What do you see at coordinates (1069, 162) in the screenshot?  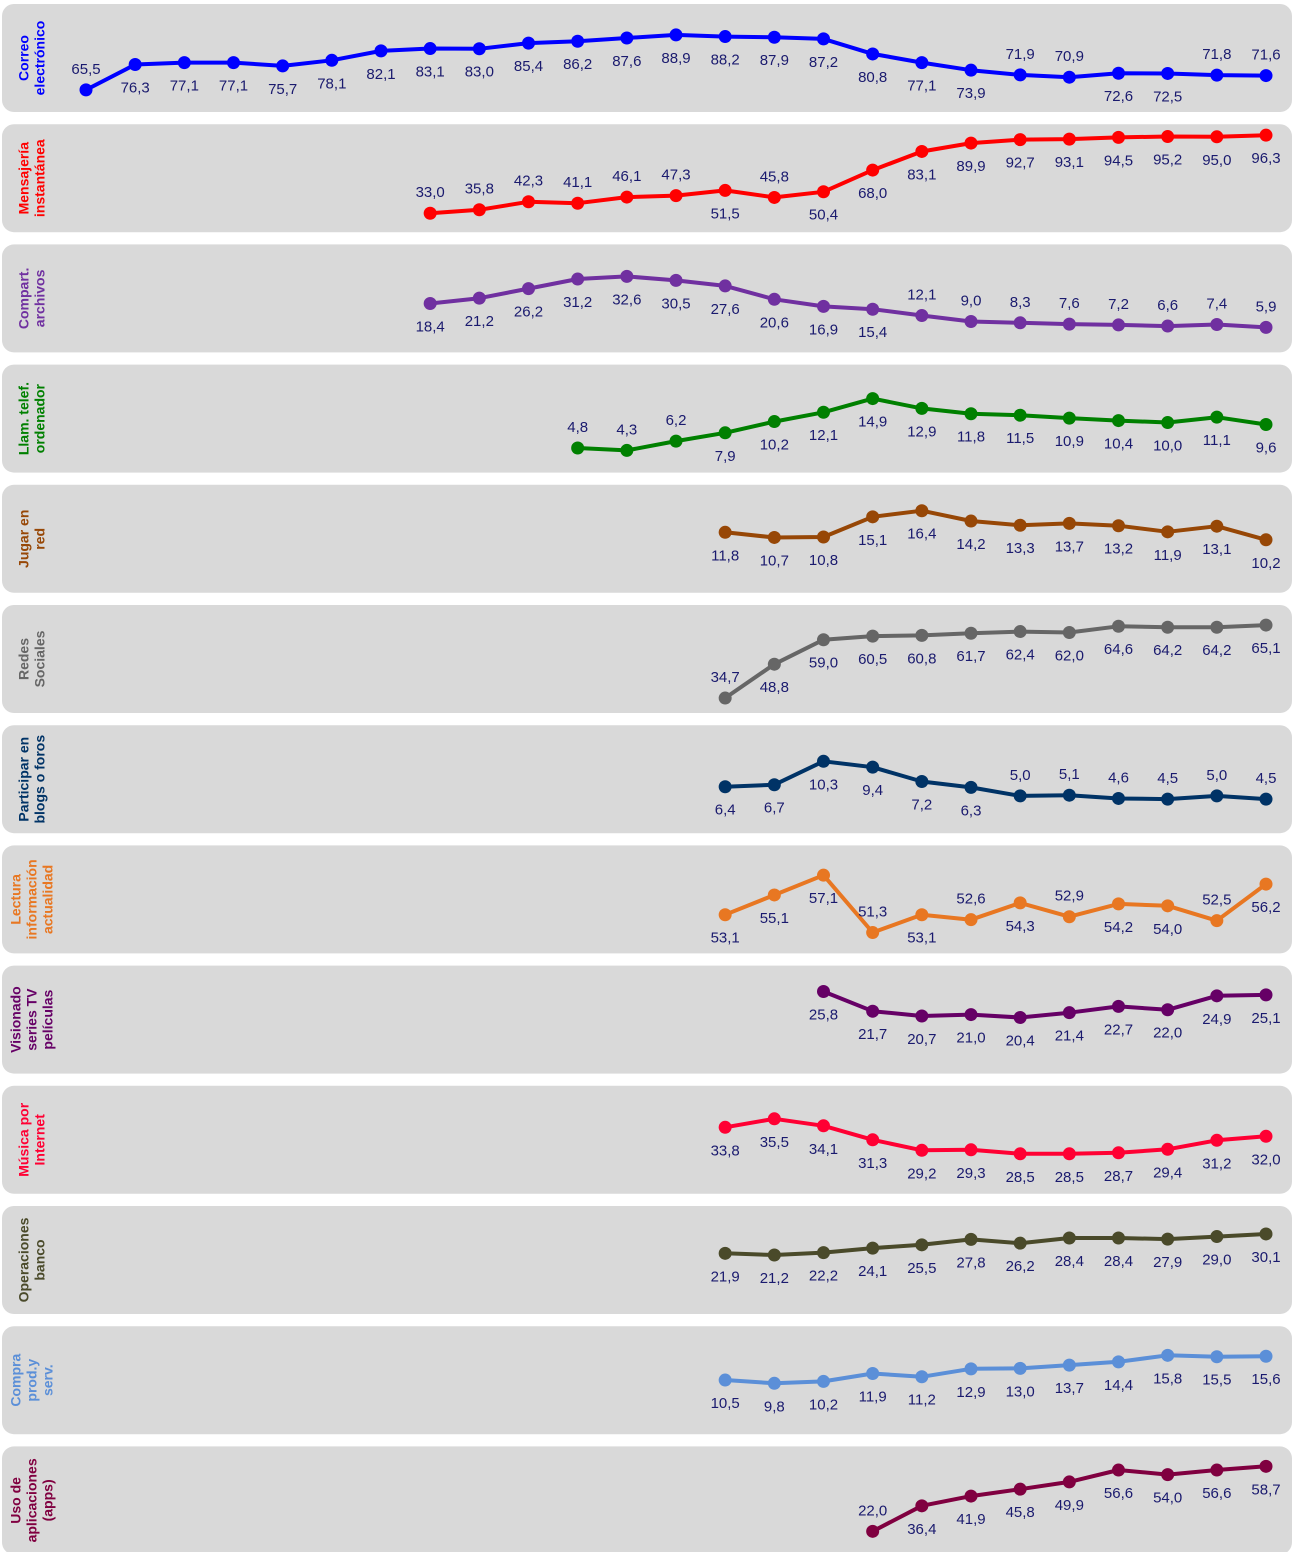 I see `value-label: 93,1` at bounding box center [1069, 162].